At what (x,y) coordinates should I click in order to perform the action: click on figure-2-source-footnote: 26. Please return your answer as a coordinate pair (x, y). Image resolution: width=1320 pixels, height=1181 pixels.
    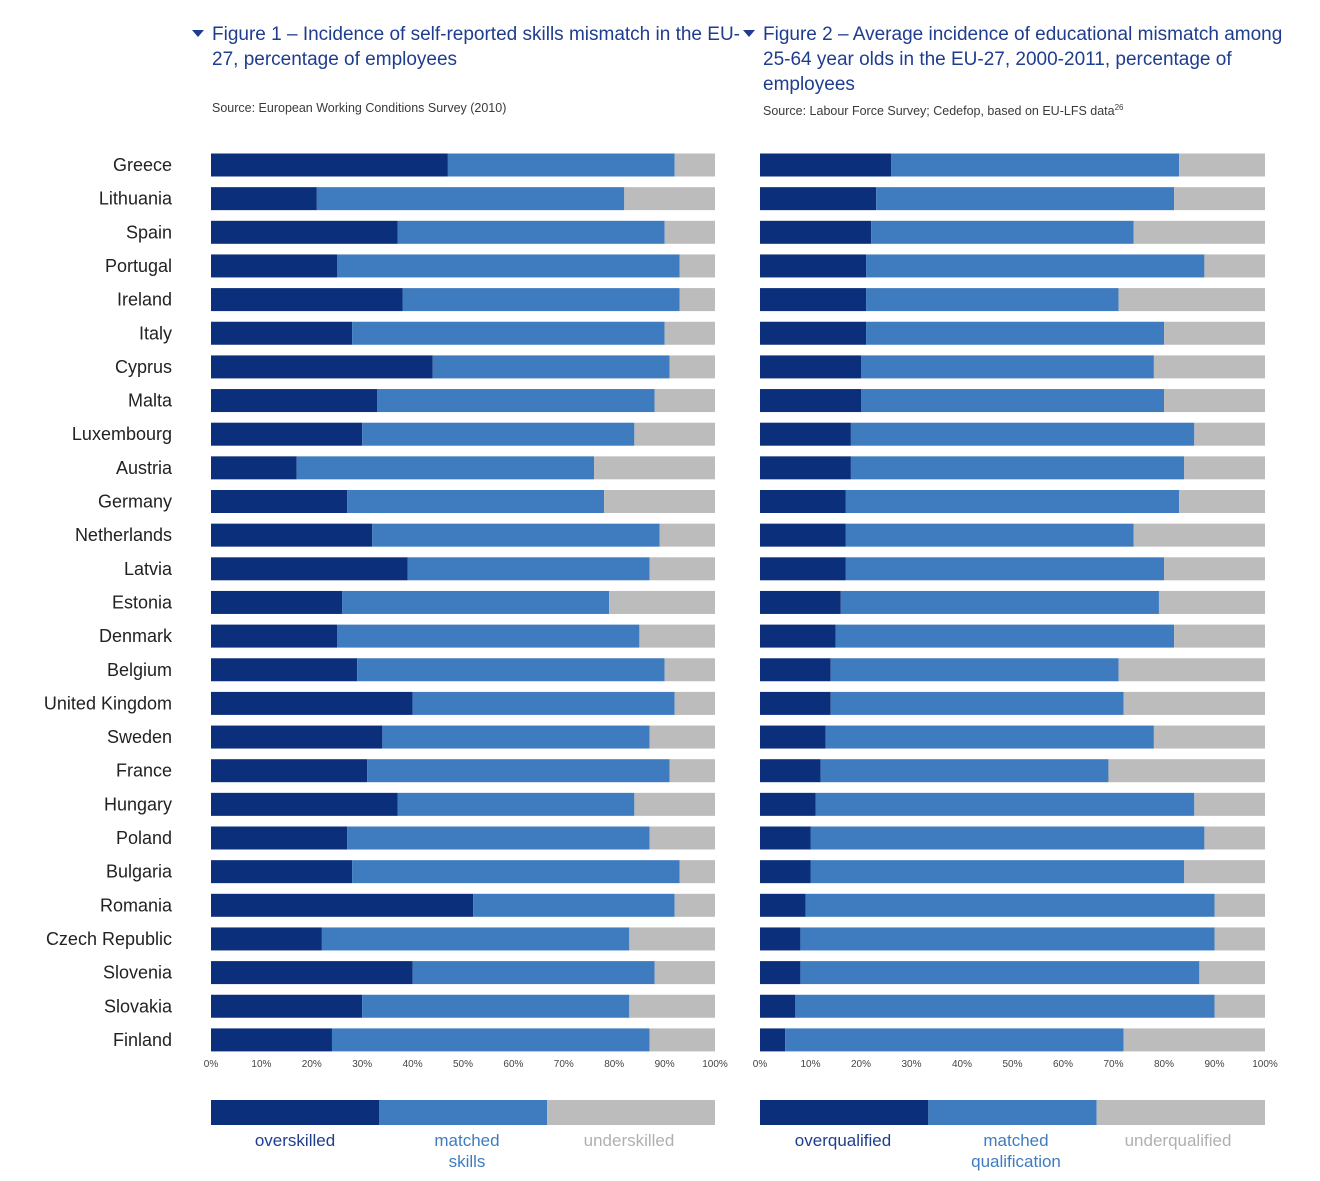
    Looking at the image, I should click on (1119, 107).